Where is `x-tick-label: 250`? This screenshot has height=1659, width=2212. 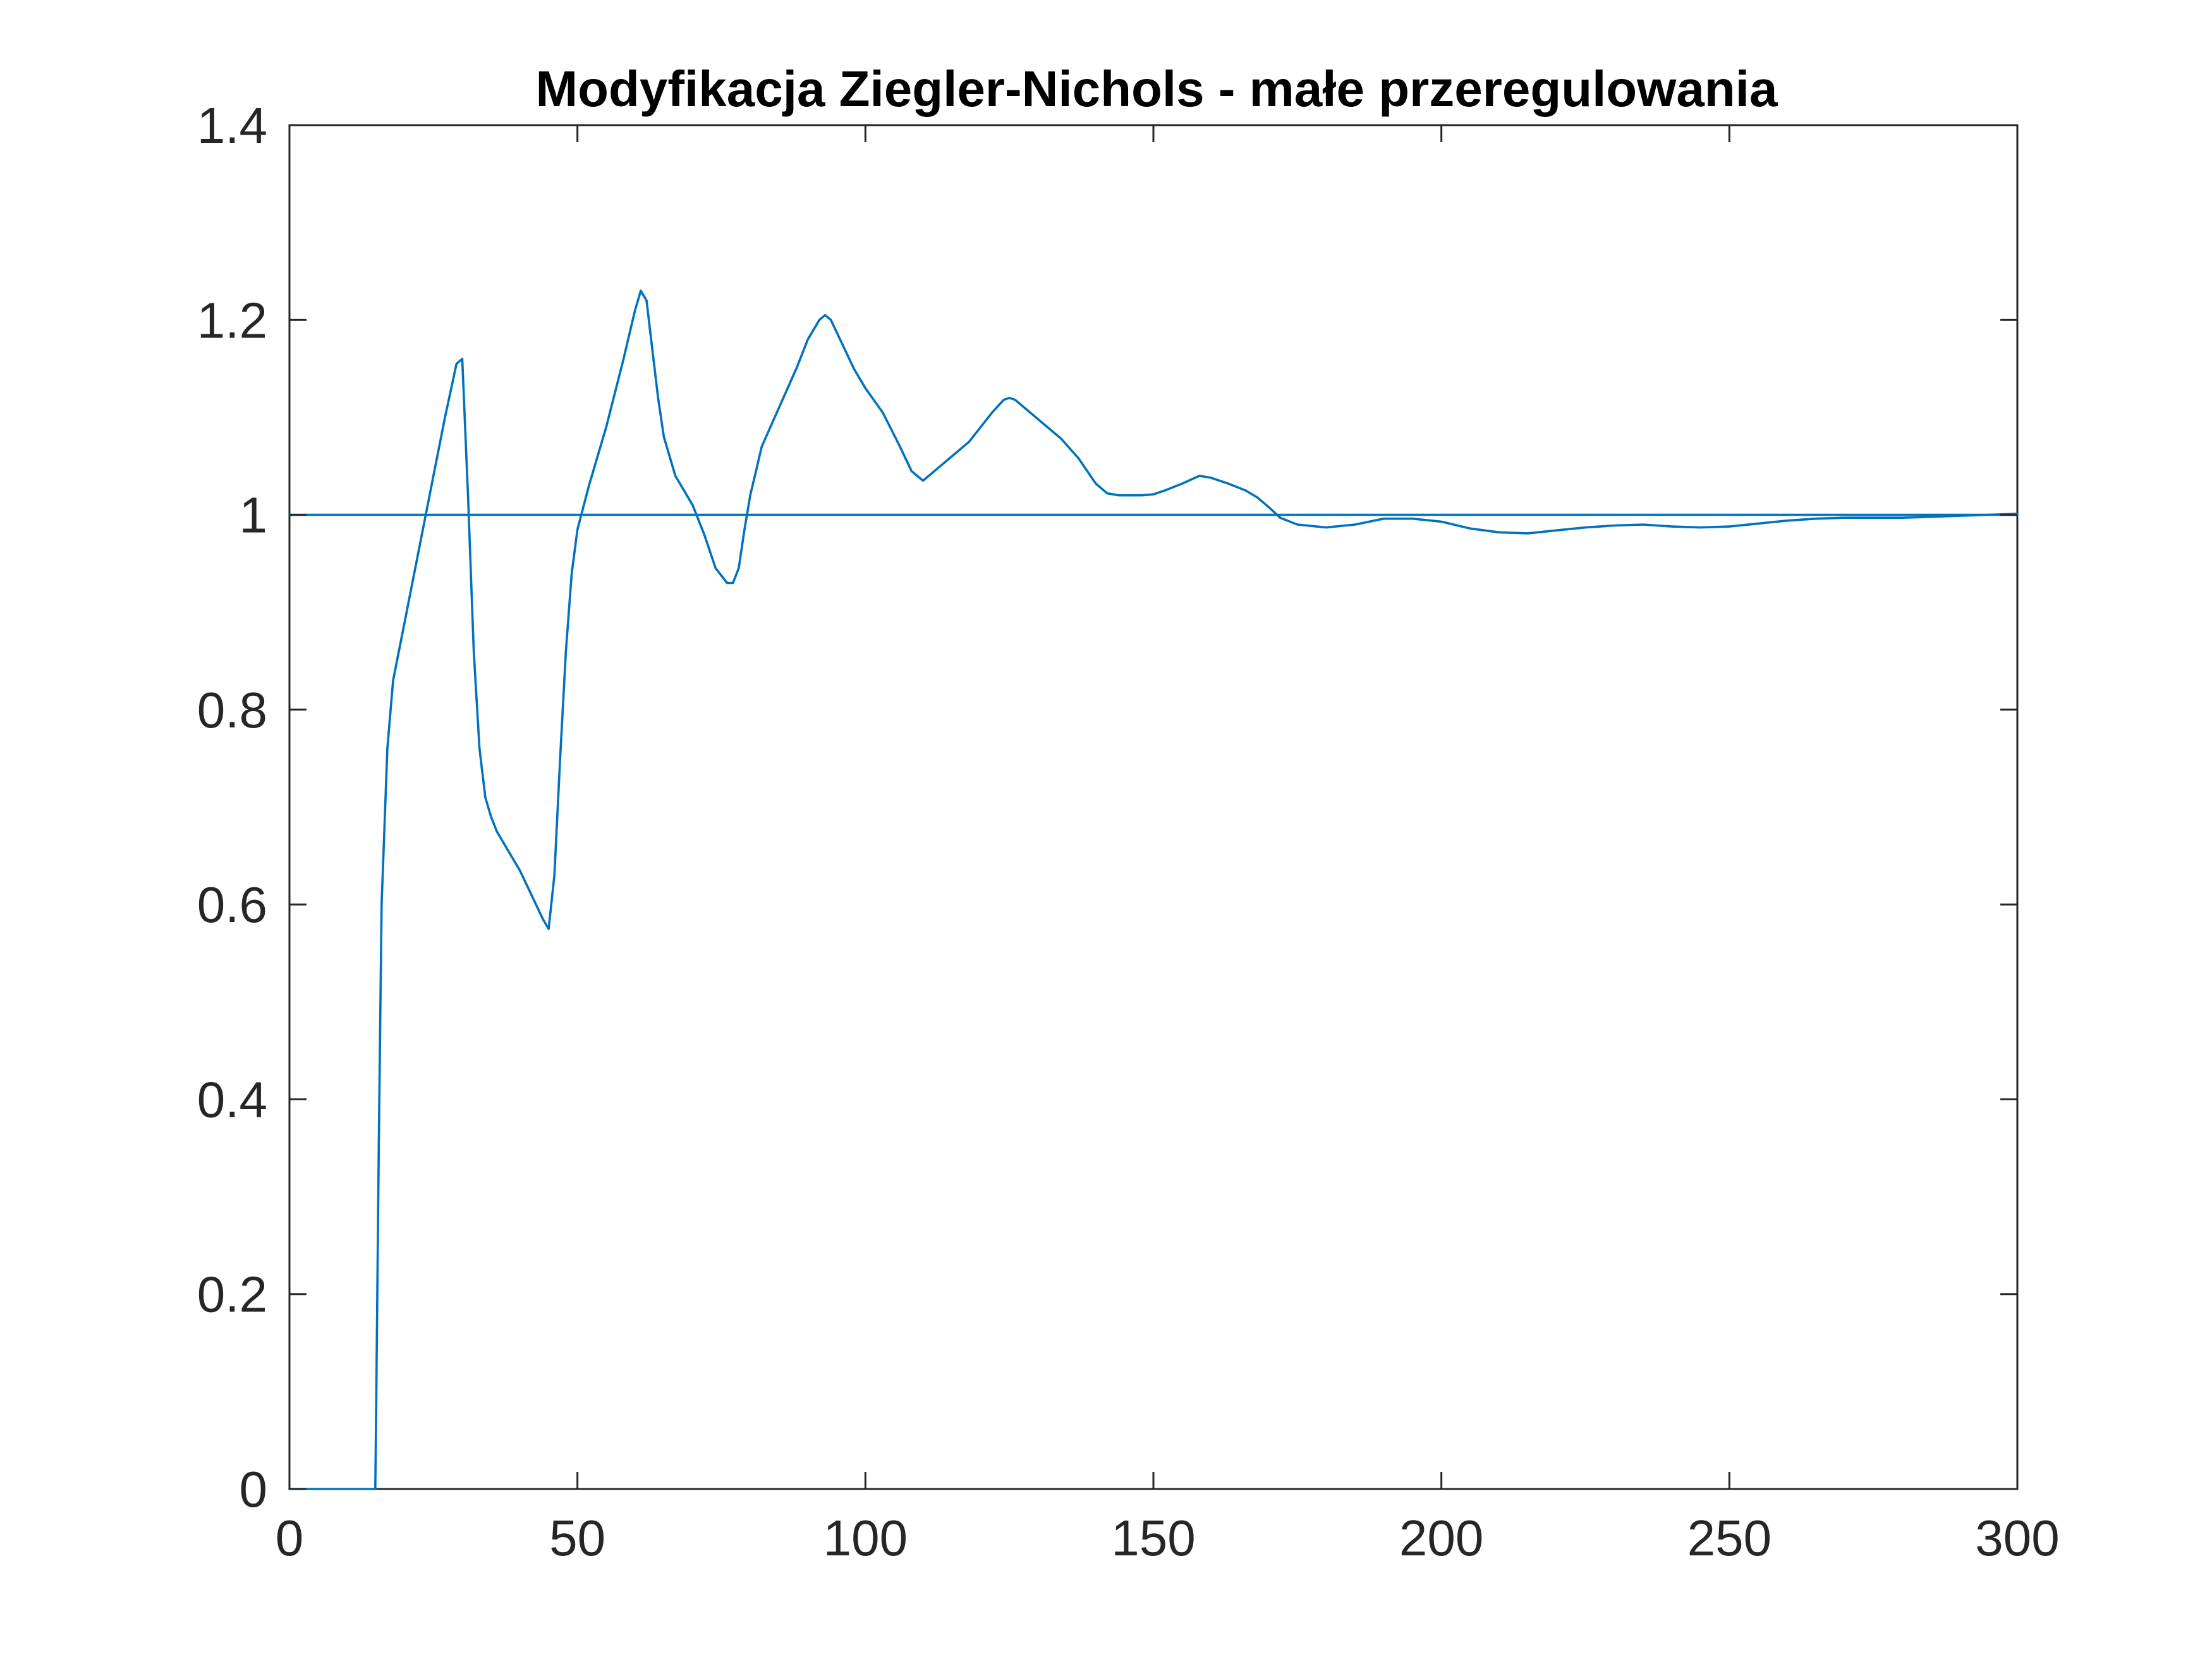
x-tick-label: 250 is located at coordinates (1729, 1538).